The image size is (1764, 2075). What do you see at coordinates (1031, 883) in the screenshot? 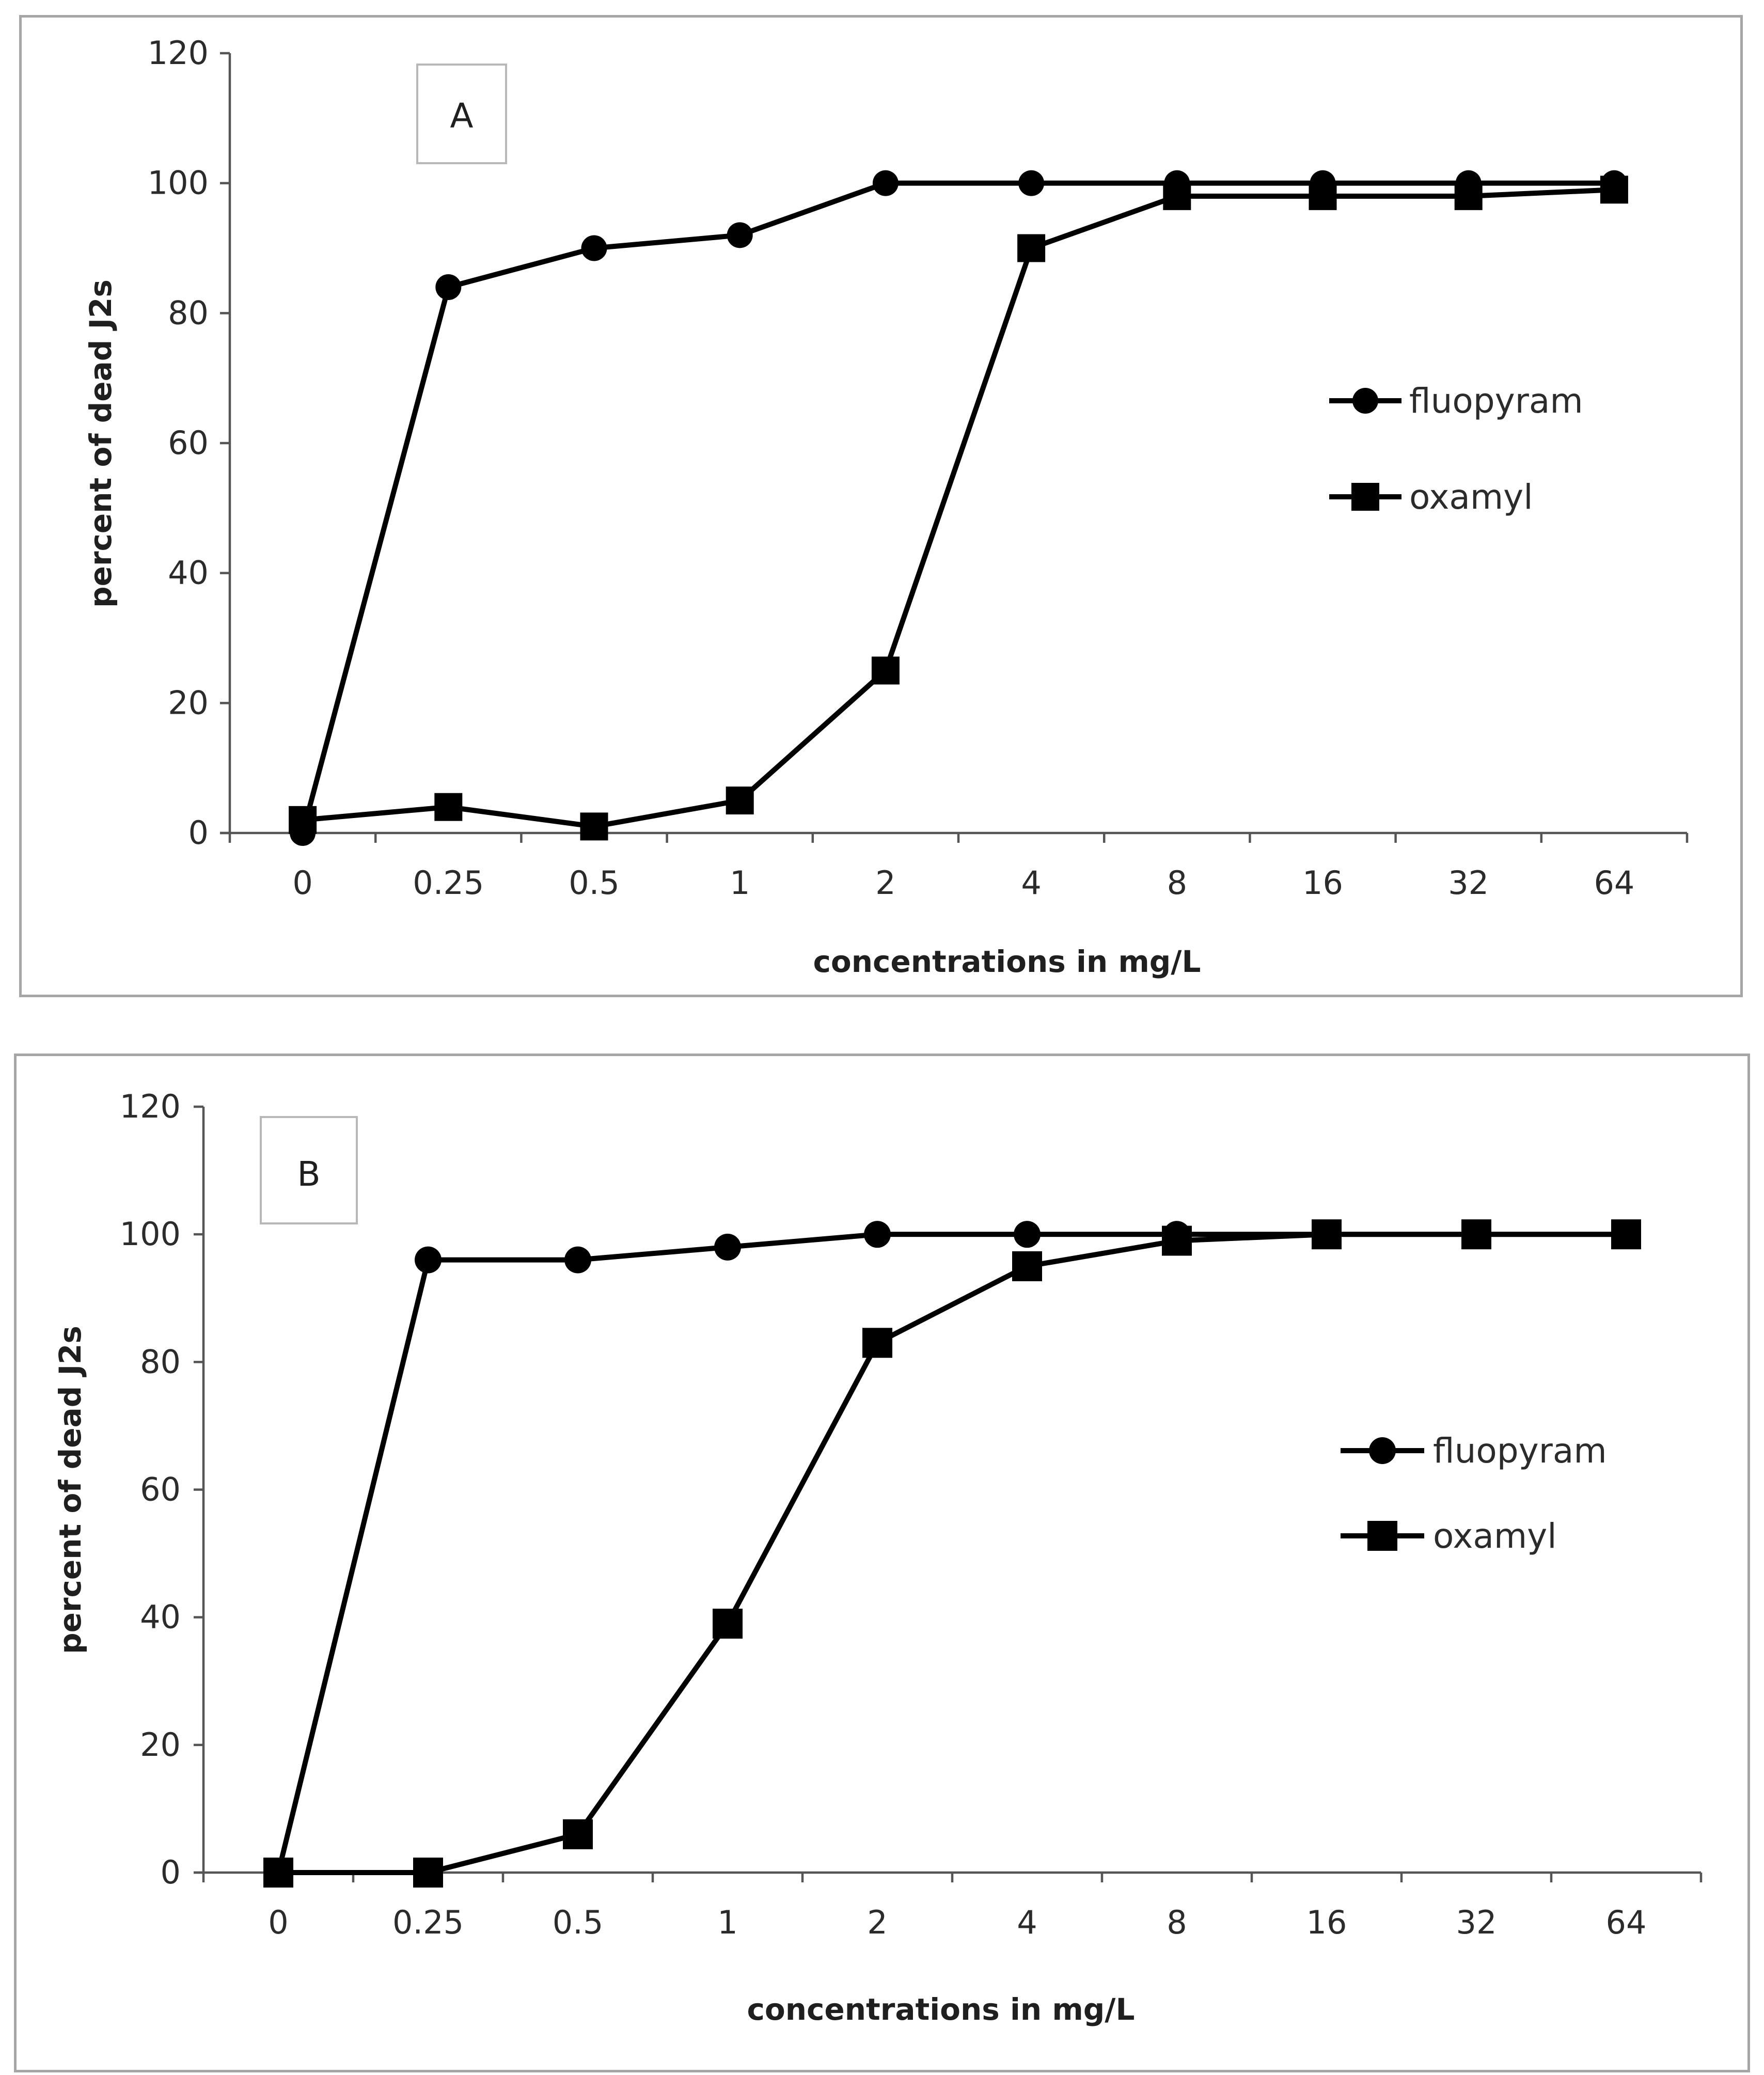
I see `a-x-tick-label-5: 4` at bounding box center [1031, 883].